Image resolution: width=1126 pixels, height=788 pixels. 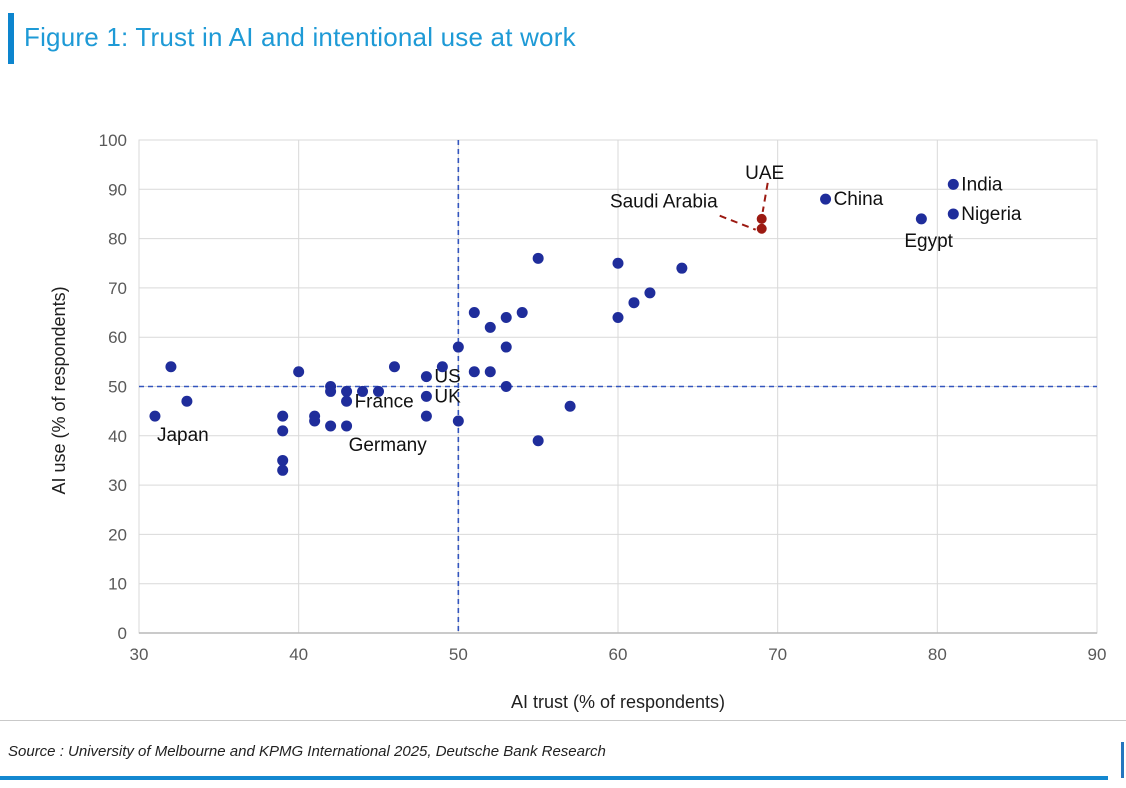 What do you see at coordinates (347, 426) in the screenshot?
I see `data-point-germany` at bounding box center [347, 426].